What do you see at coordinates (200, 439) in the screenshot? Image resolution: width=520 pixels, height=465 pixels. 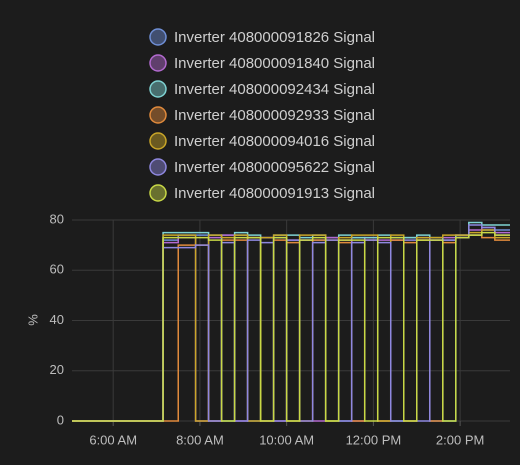 I see `x-tick-label: 8:00 AM` at bounding box center [200, 439].